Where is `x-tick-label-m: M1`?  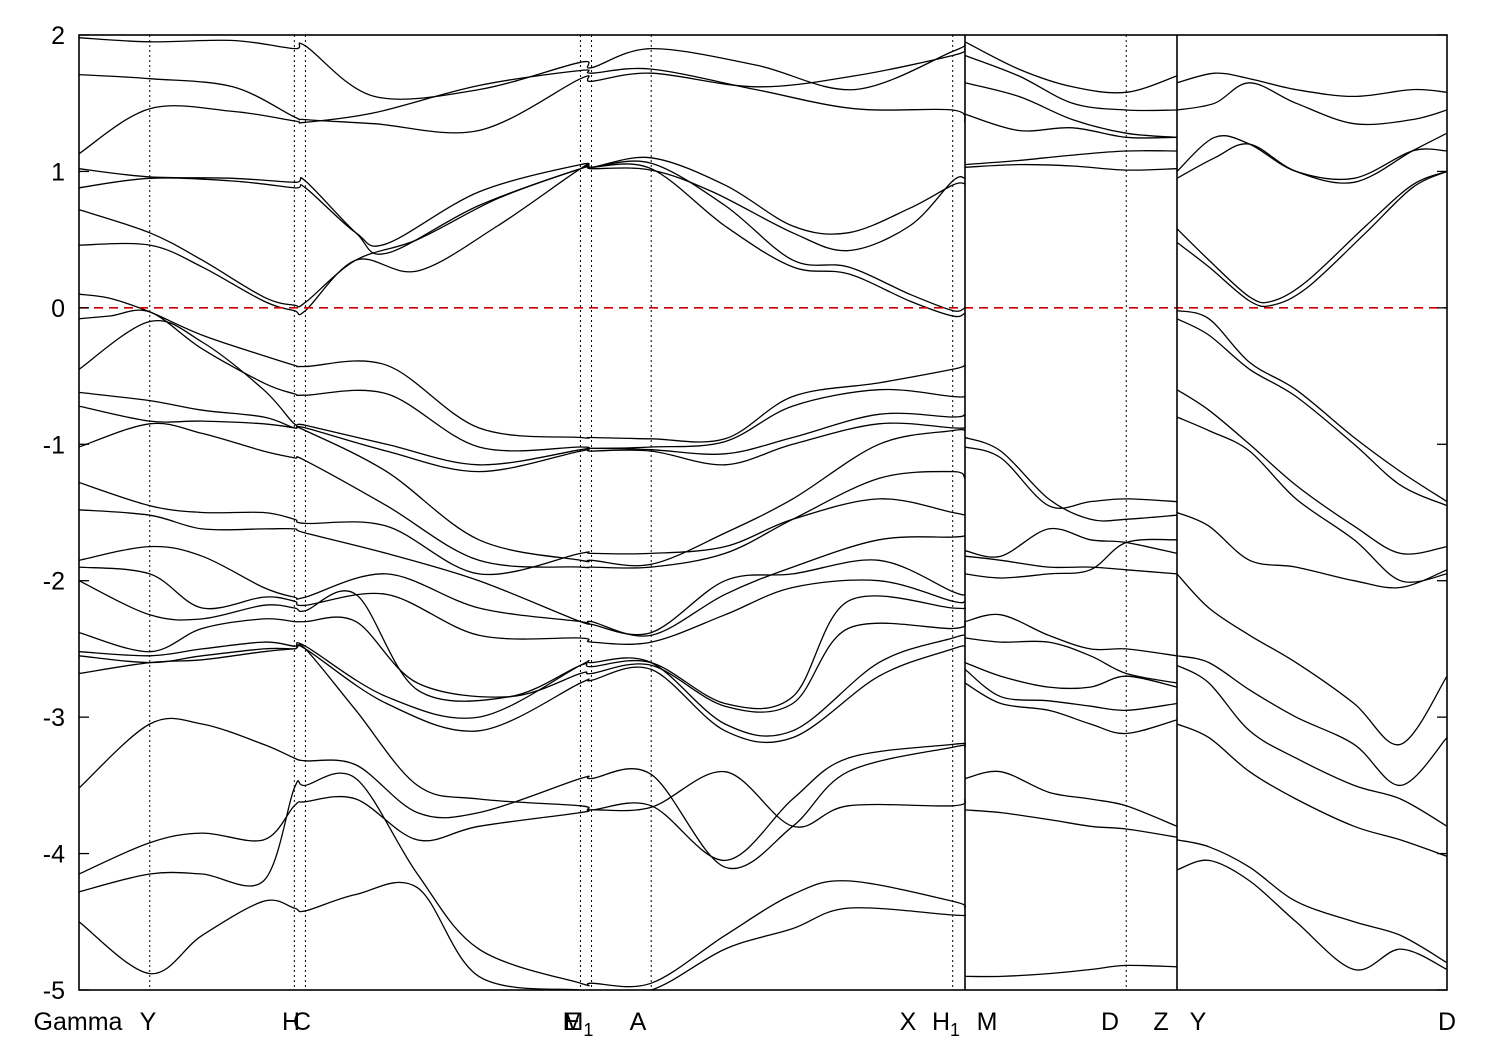 x-tick-label-m: M1 is located at coordinates (578, 1024).